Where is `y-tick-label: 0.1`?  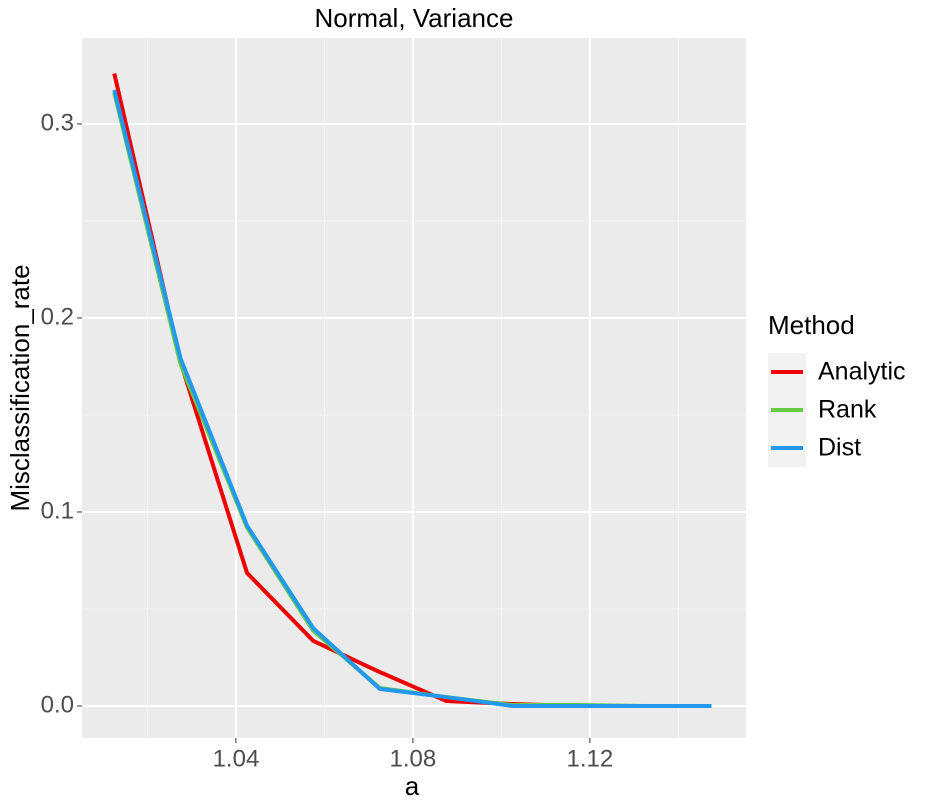 y-tick-label: 0.1 is located at coordinates (57, 510).